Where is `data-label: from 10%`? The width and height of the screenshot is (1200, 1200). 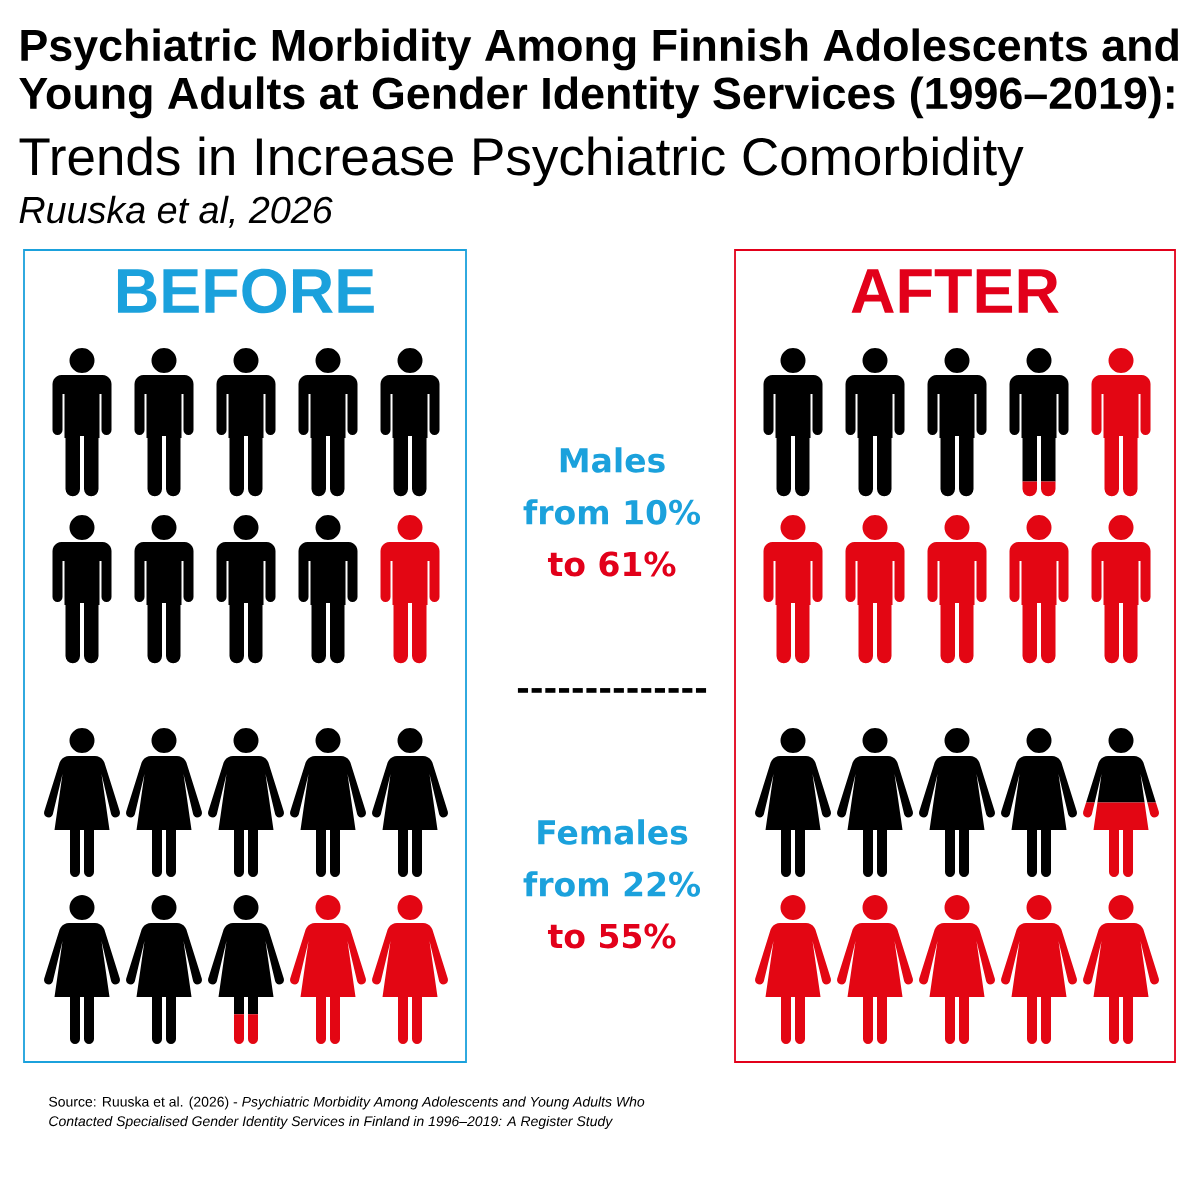 data-label: from 10% is located at coordinates (612, 512).